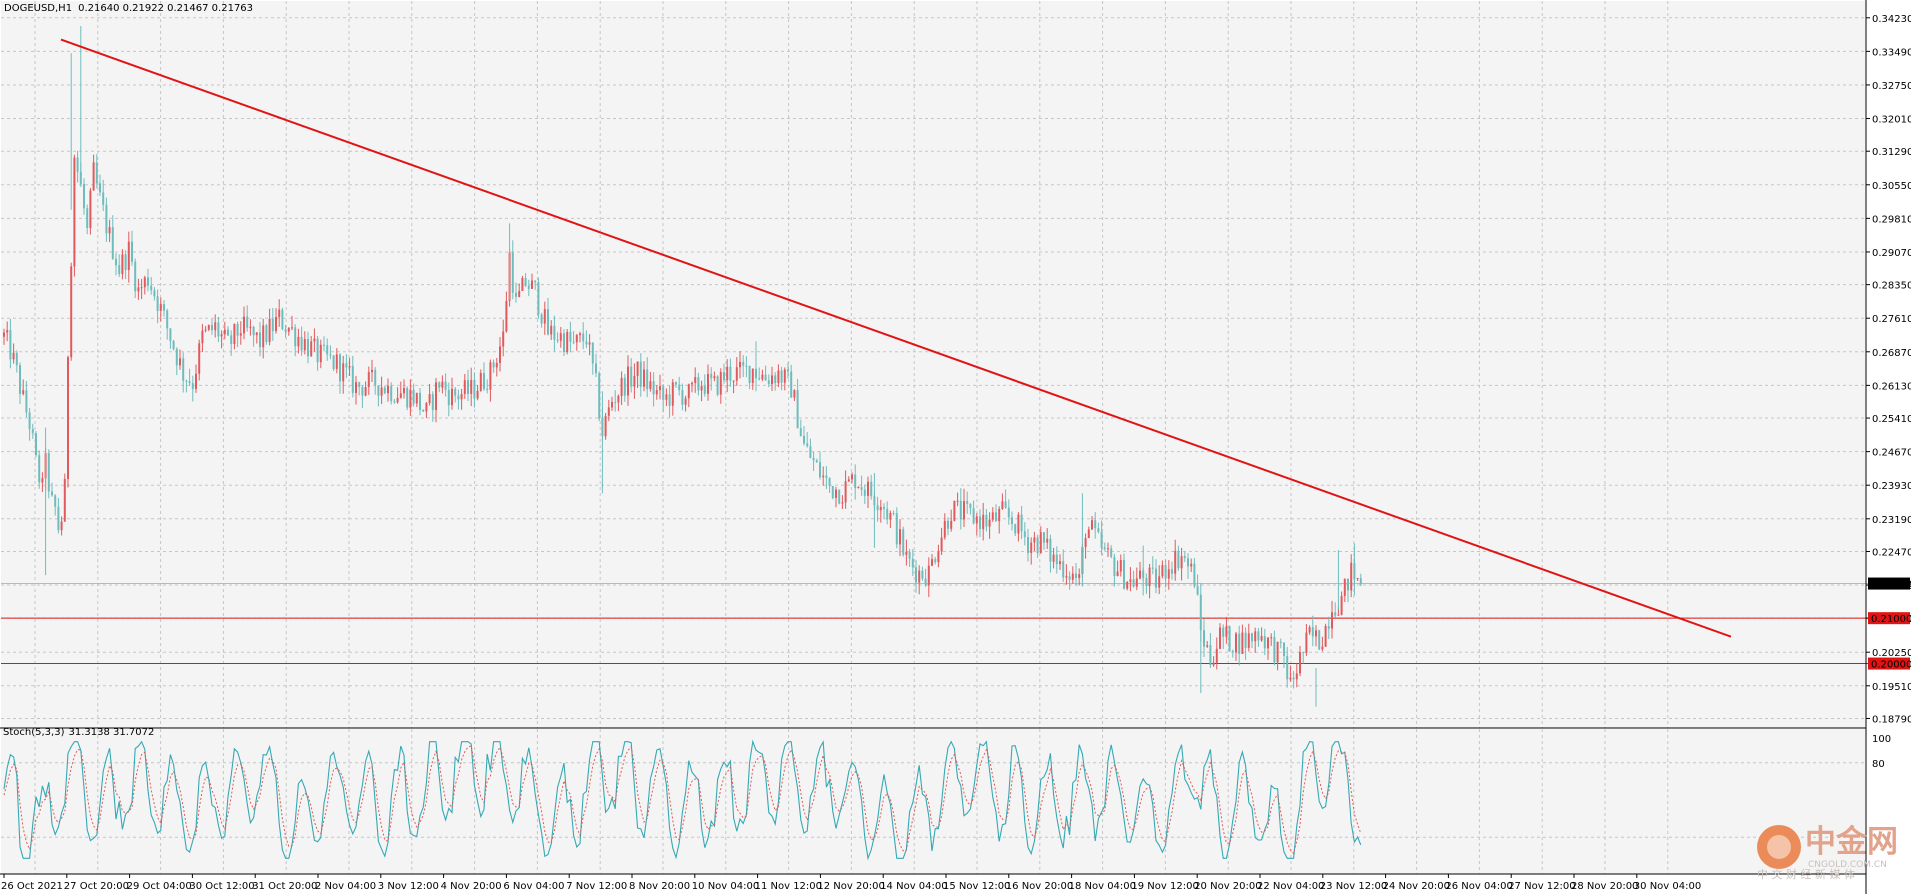 The image size is (1911, 894). I want to click on y-tick-label: 0.22470, so click(1891, 552).